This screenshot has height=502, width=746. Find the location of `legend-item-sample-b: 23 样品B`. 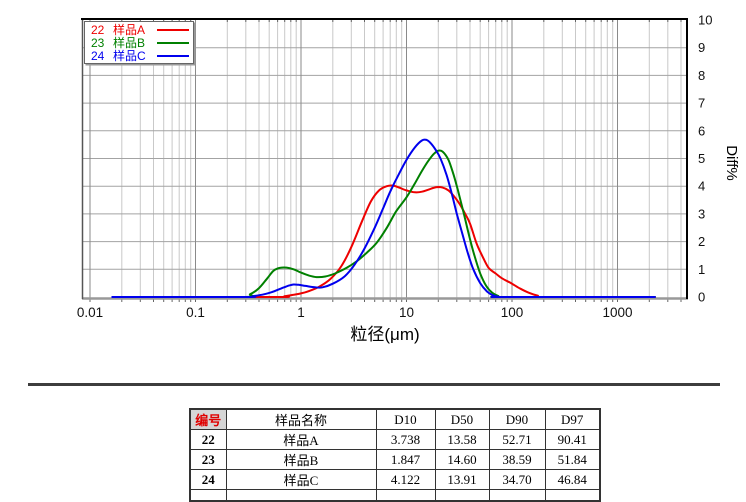

legend-item-sample-b: 23 样品B is located at coordinates (139, 42).